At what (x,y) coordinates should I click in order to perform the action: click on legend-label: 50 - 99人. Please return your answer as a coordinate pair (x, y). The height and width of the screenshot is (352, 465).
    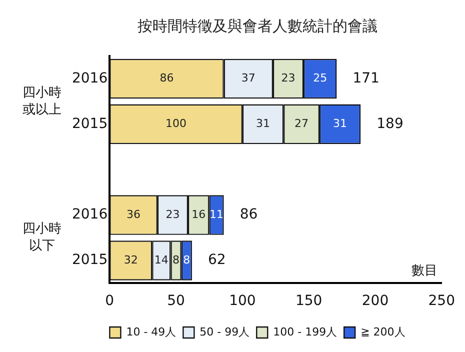
    Looking at the image, I should click on (225, 331).